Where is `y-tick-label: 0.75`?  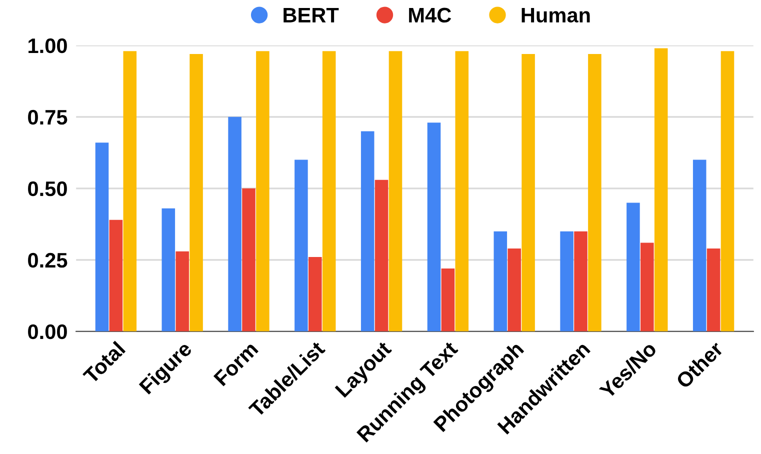
y-tick-label: 0.75 is located at coordinates (48, 117).